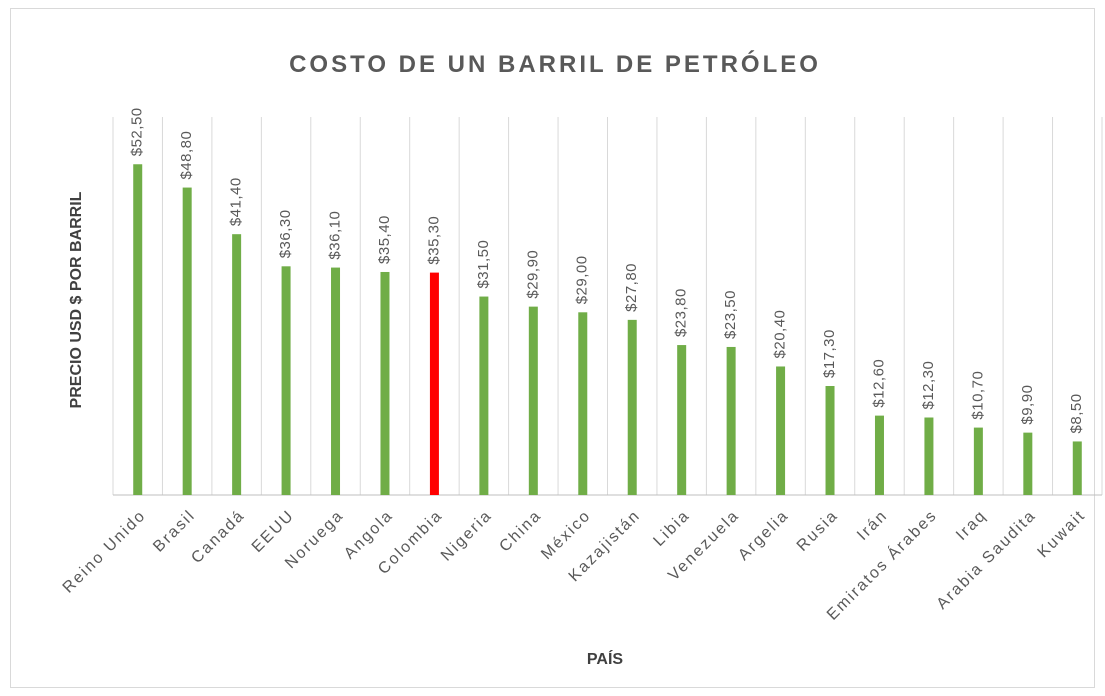 This screenshot has width=1105, height=696. I want to click on data-label: $52,50, so click(137, 131).